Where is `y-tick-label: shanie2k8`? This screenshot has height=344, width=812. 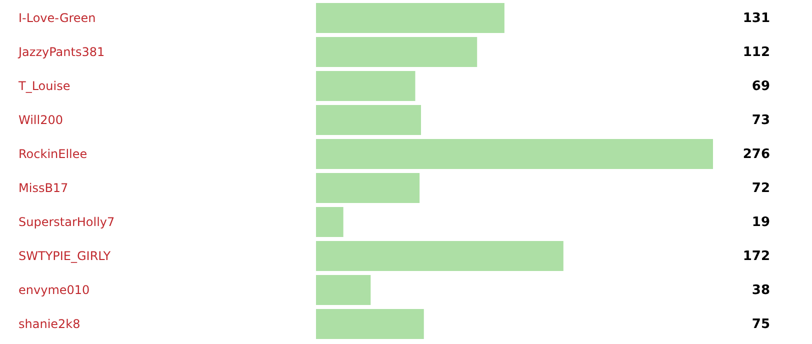
y-tick-label: shanie2k8 is located at coordinates (49, 324).